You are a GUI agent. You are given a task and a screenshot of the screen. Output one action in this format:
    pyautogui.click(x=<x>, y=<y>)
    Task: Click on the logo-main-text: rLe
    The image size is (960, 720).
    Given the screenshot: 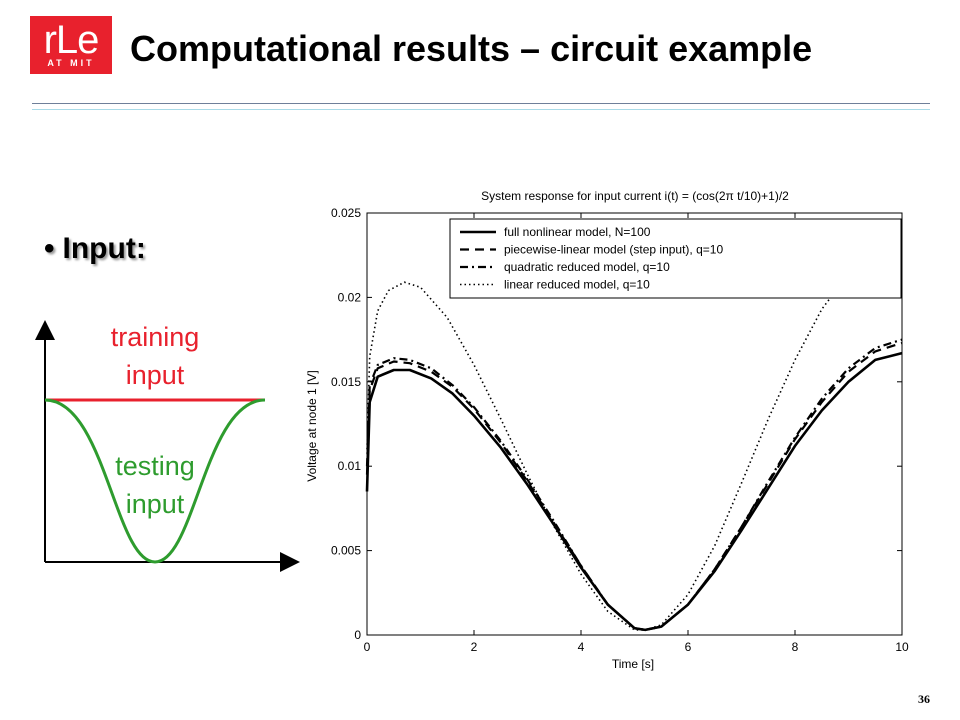 What is the action you would take?
    pyautogui.click(x=71, y=40)
    